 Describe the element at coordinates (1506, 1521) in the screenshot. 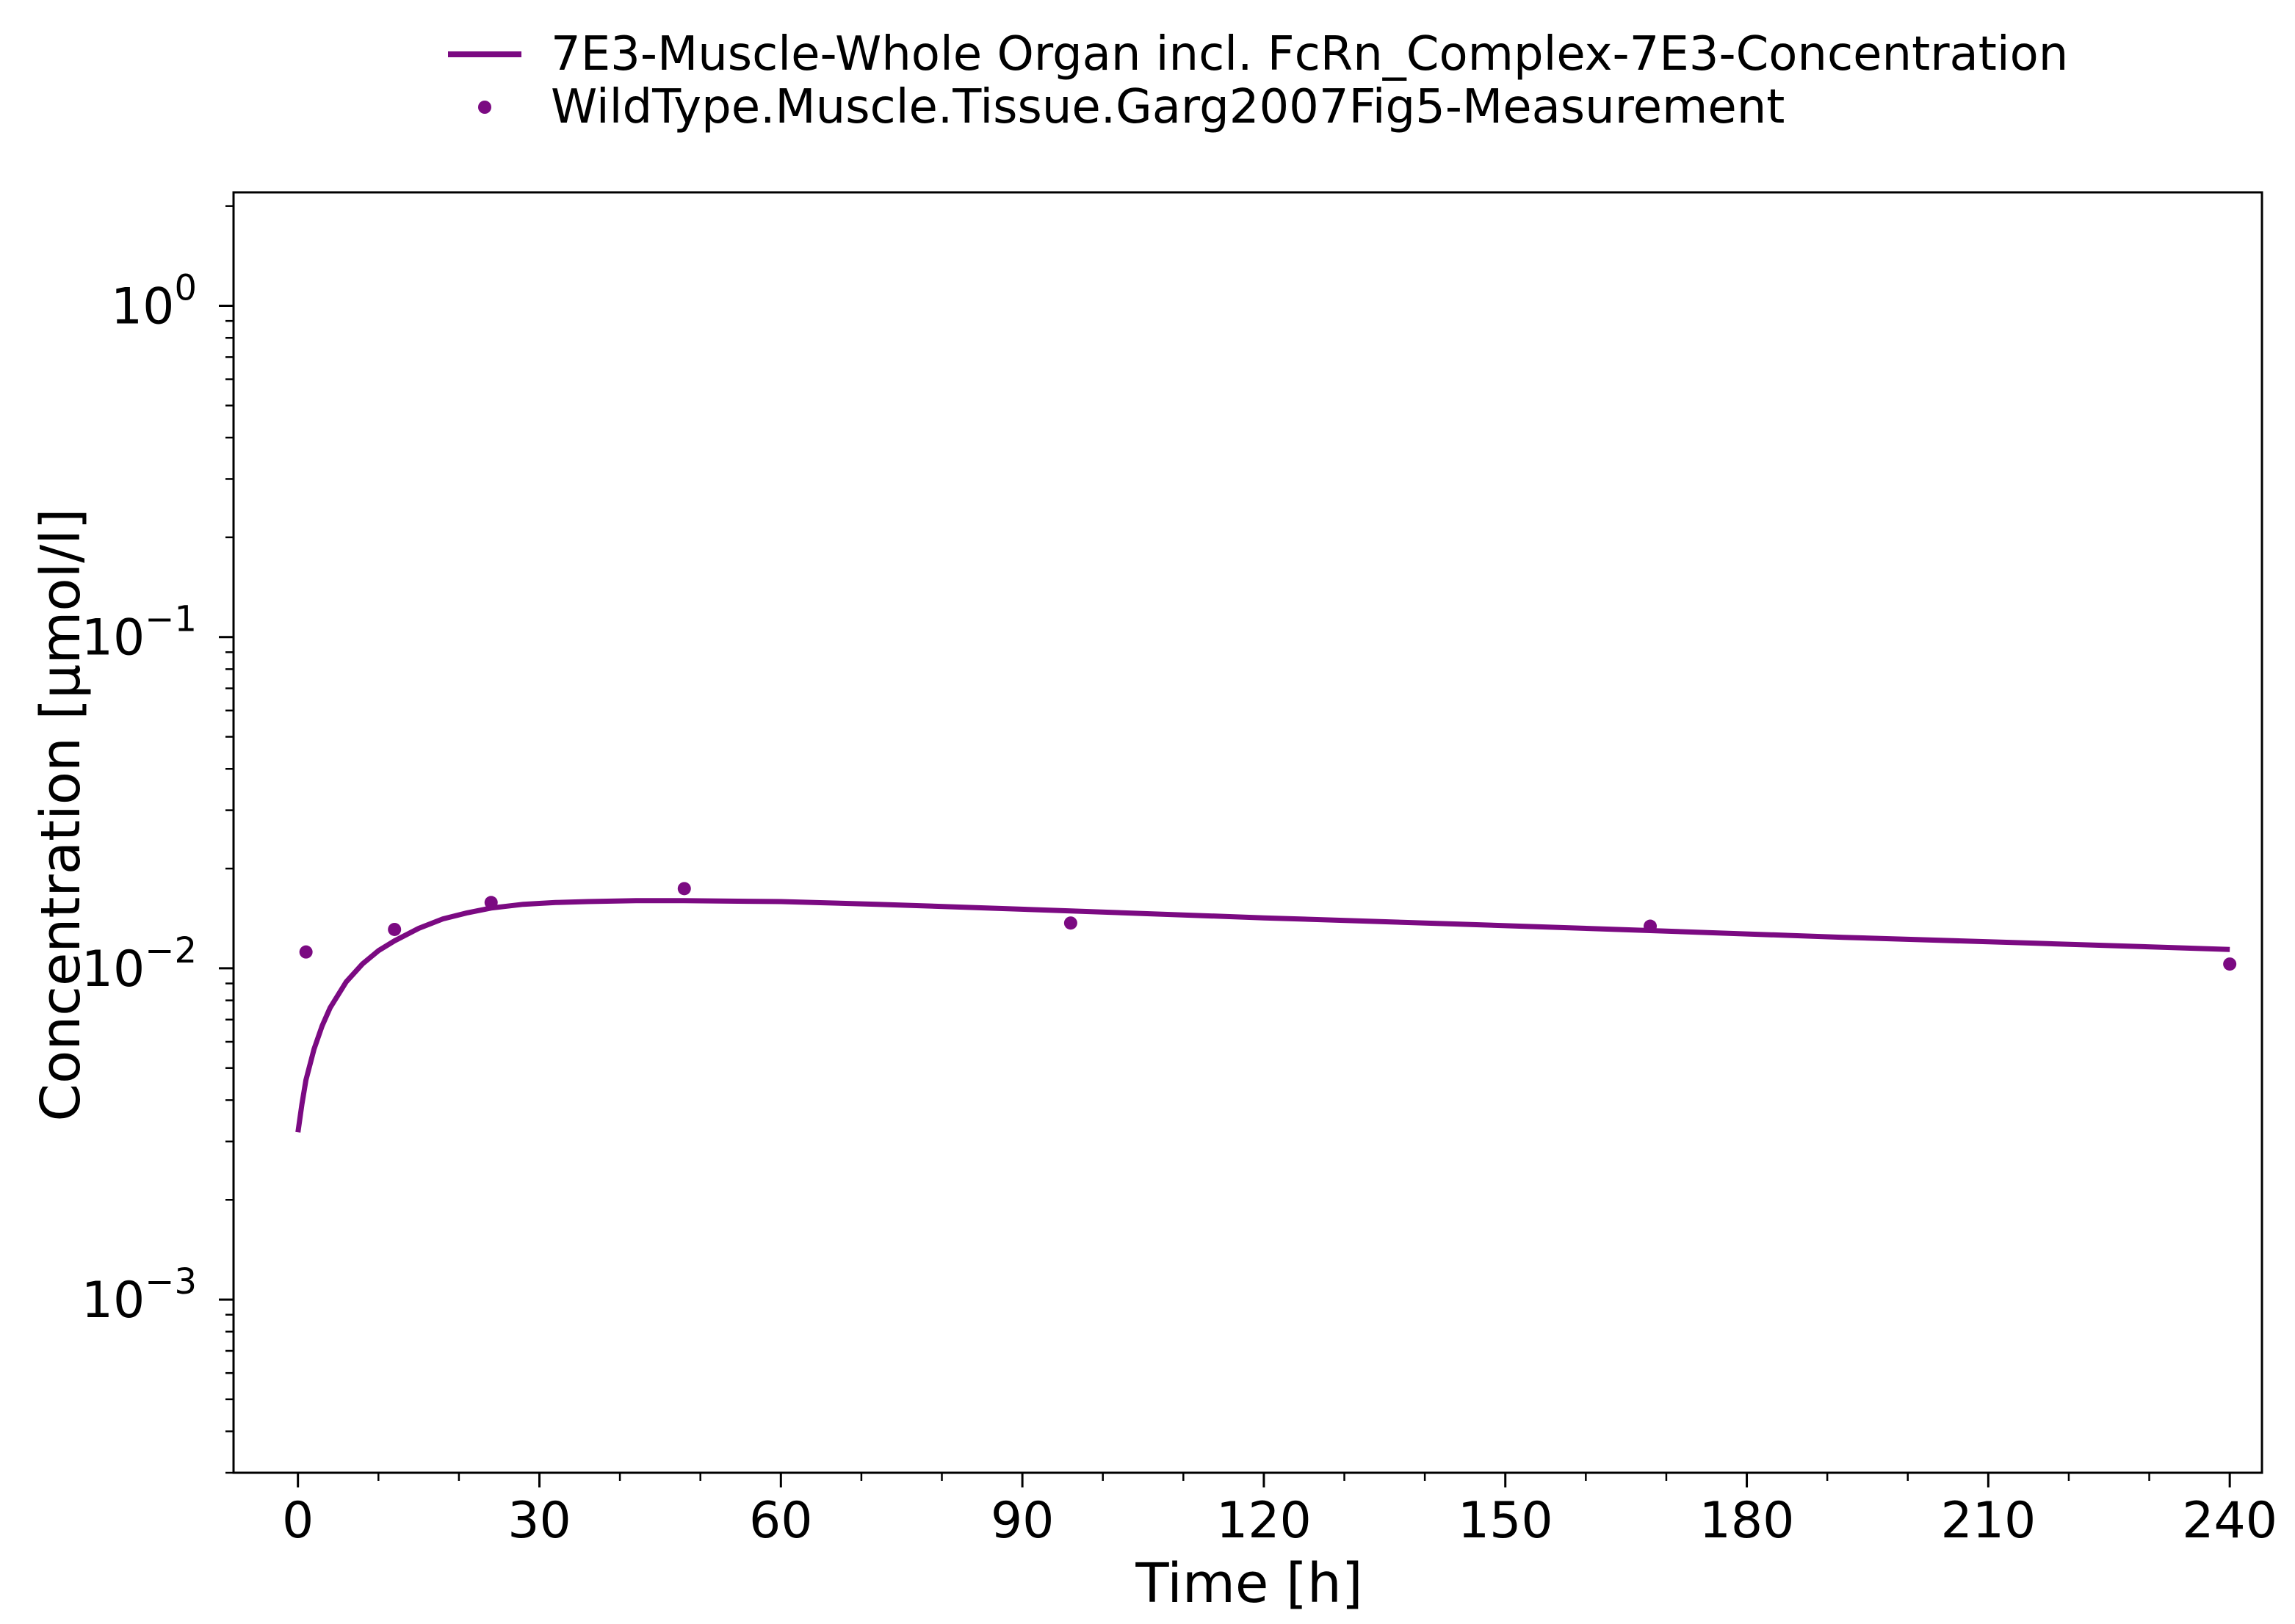

I see `x-tick-label: 150` at that location.